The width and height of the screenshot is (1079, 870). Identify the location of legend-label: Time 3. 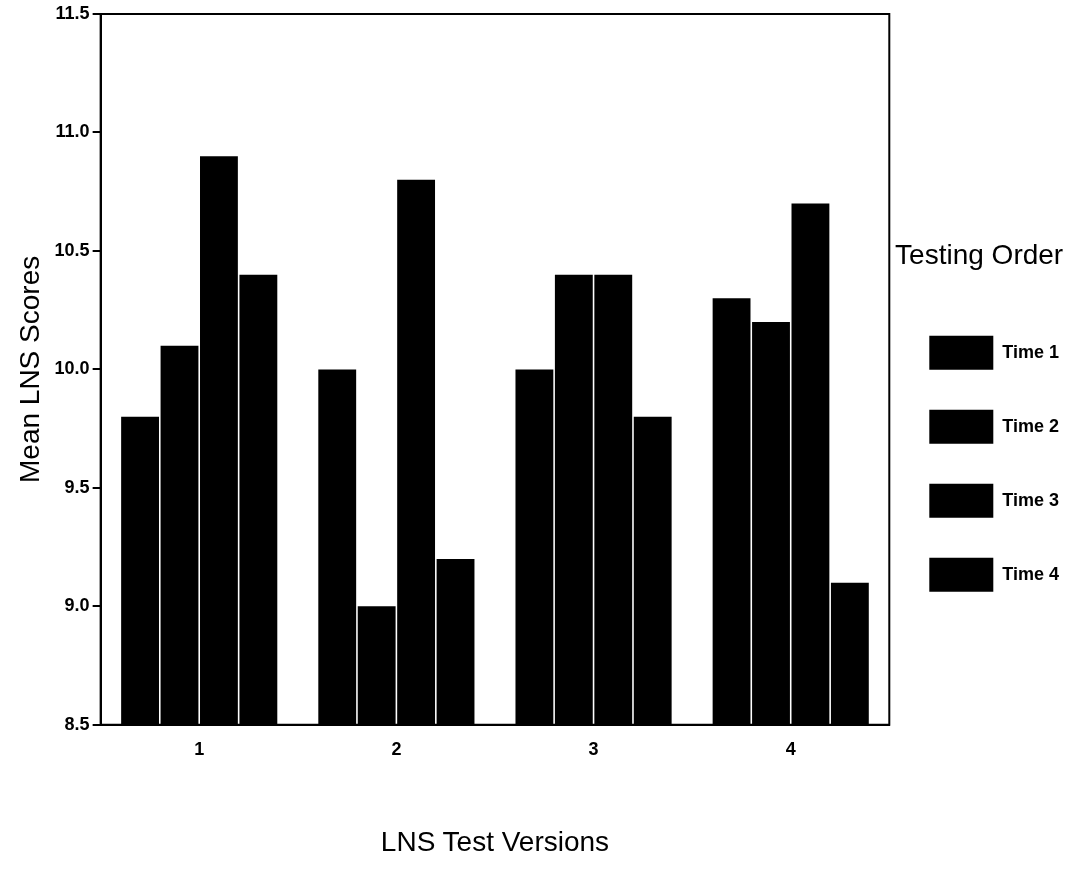
(1030, 499).